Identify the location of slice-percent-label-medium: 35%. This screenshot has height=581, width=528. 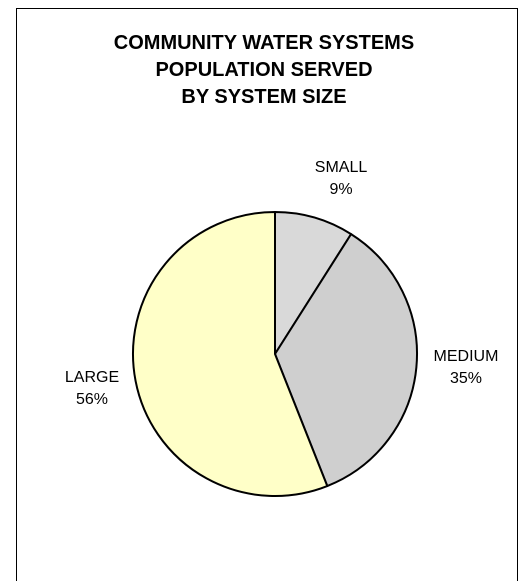
(466, 378).